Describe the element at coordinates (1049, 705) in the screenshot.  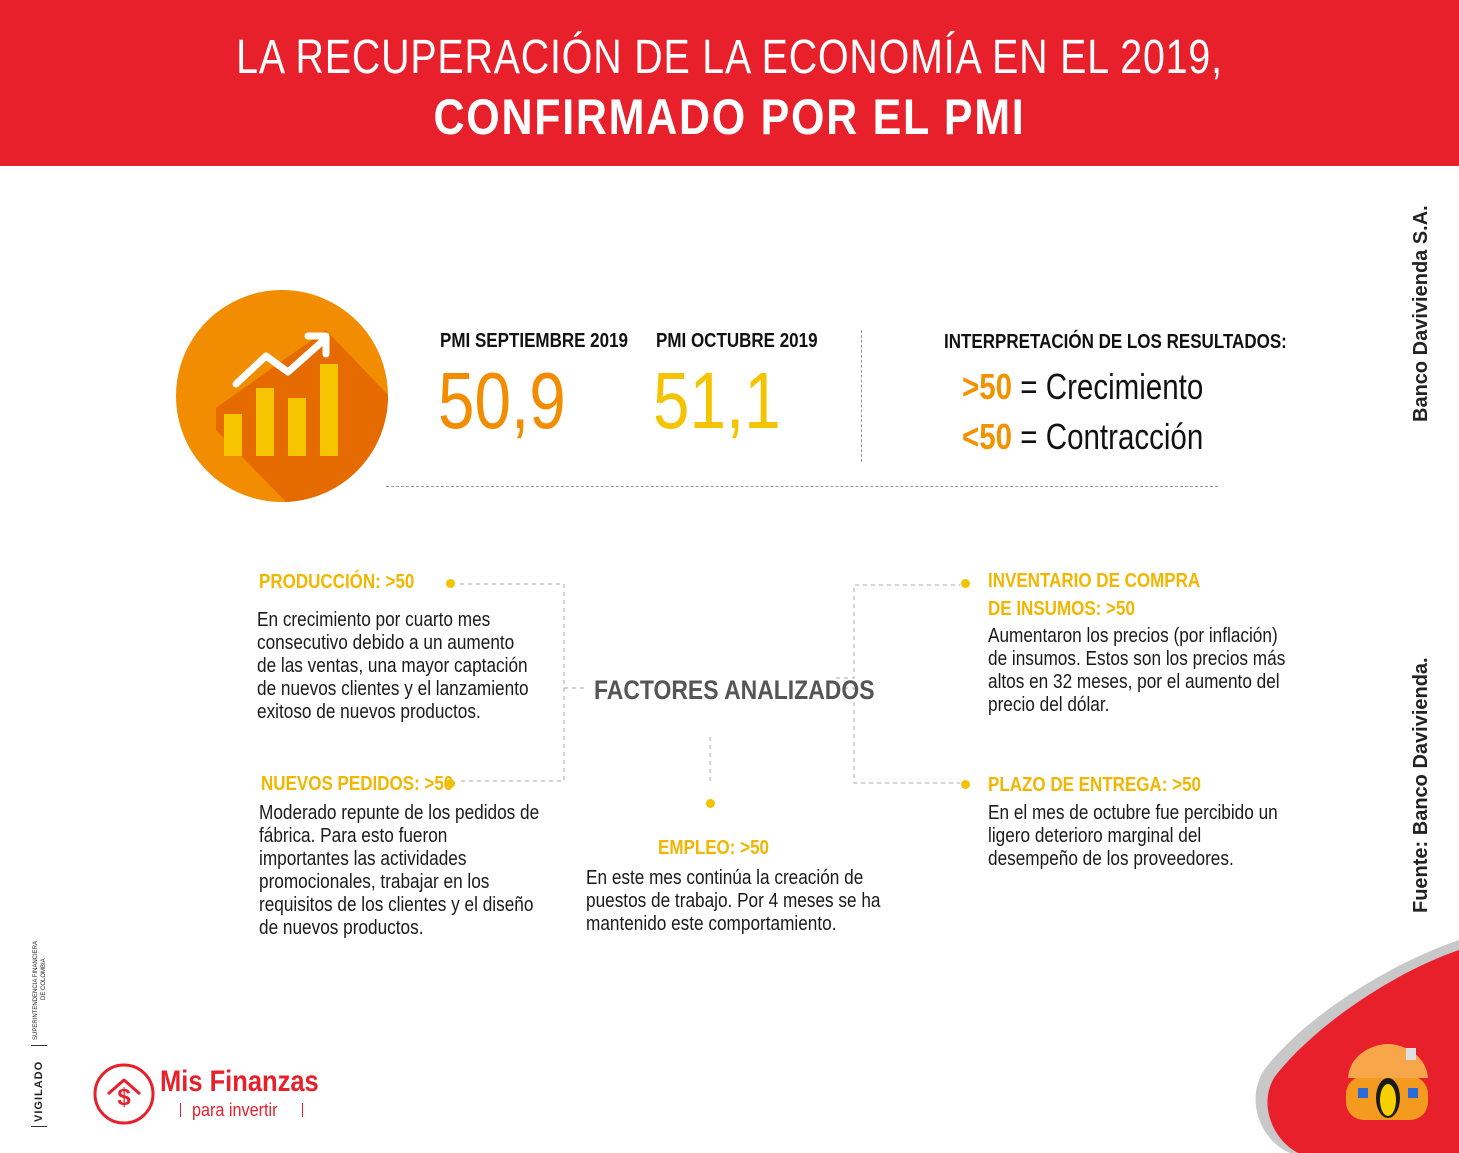
I see `text-line: precio del dólar.` at that location.